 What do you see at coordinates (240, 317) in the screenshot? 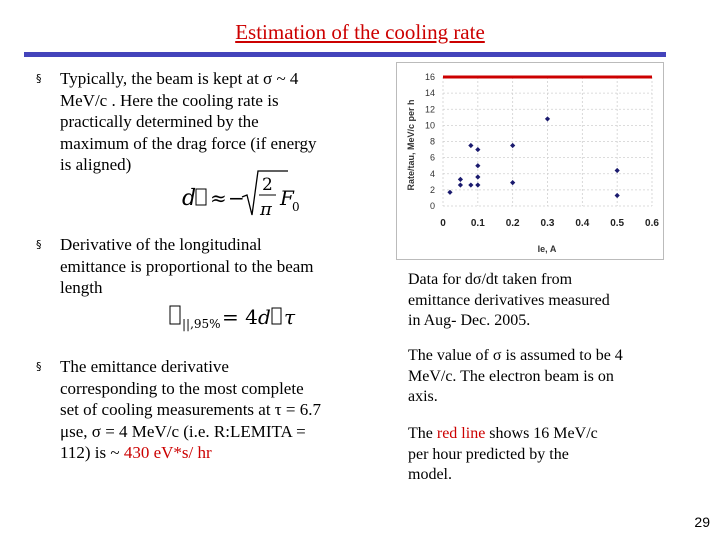
I see `svg-text: = 4` at bounding box center [240, 317].